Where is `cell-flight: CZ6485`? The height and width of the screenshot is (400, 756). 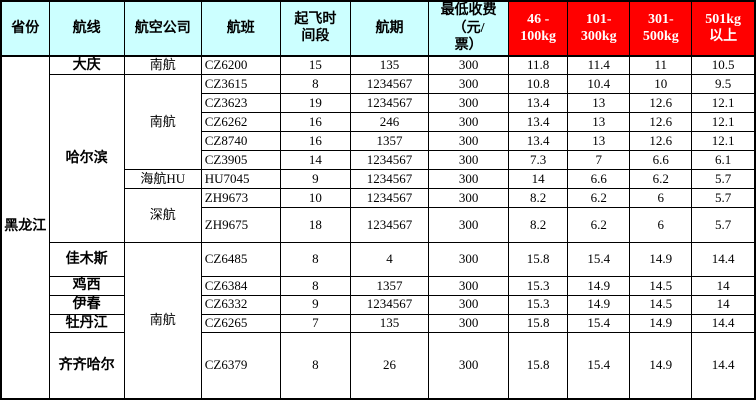
cell-flight: CZ6485 is located at coordinates (240, 259).